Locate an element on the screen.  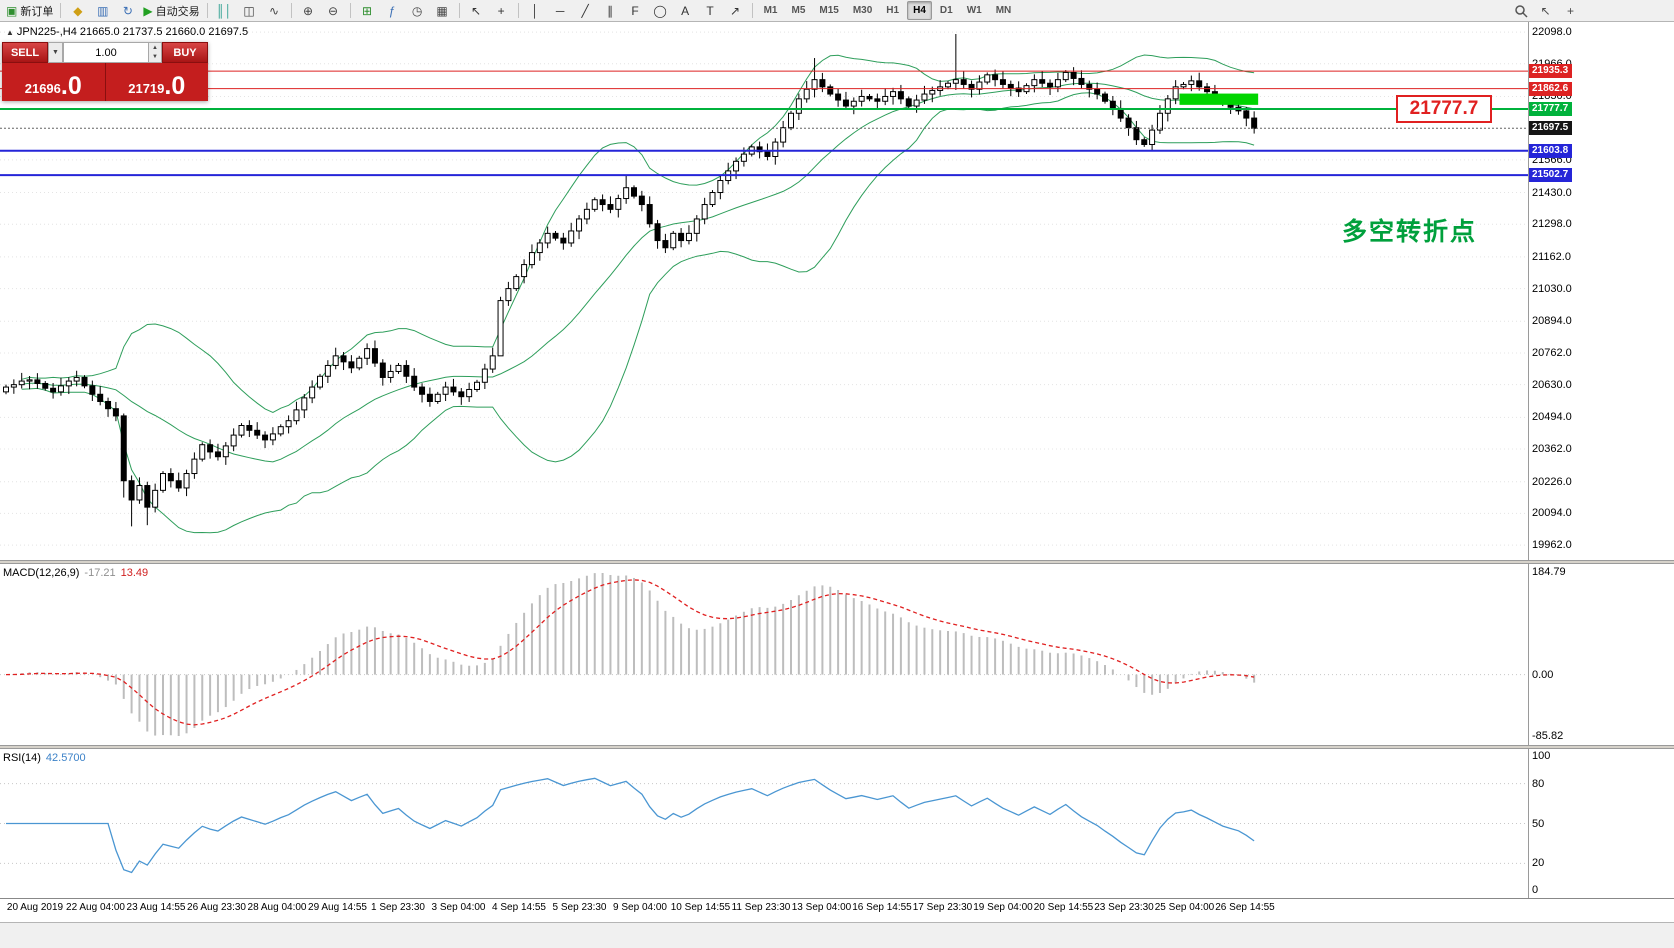
volume-step-up-icon: ▲ is located at coordinates (155, 47).